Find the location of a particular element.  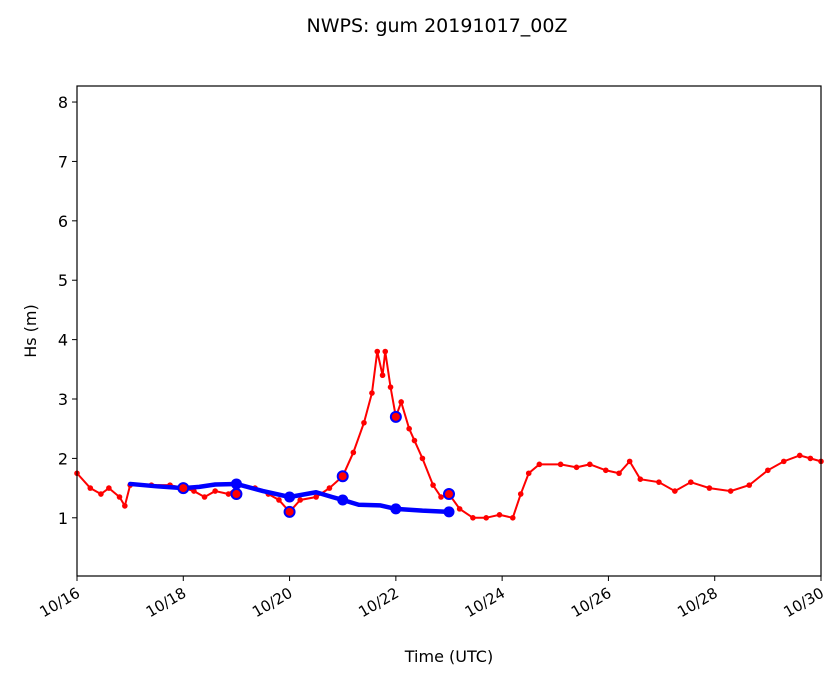

series-observed-at-model-time is located at coordinates (316, 464).